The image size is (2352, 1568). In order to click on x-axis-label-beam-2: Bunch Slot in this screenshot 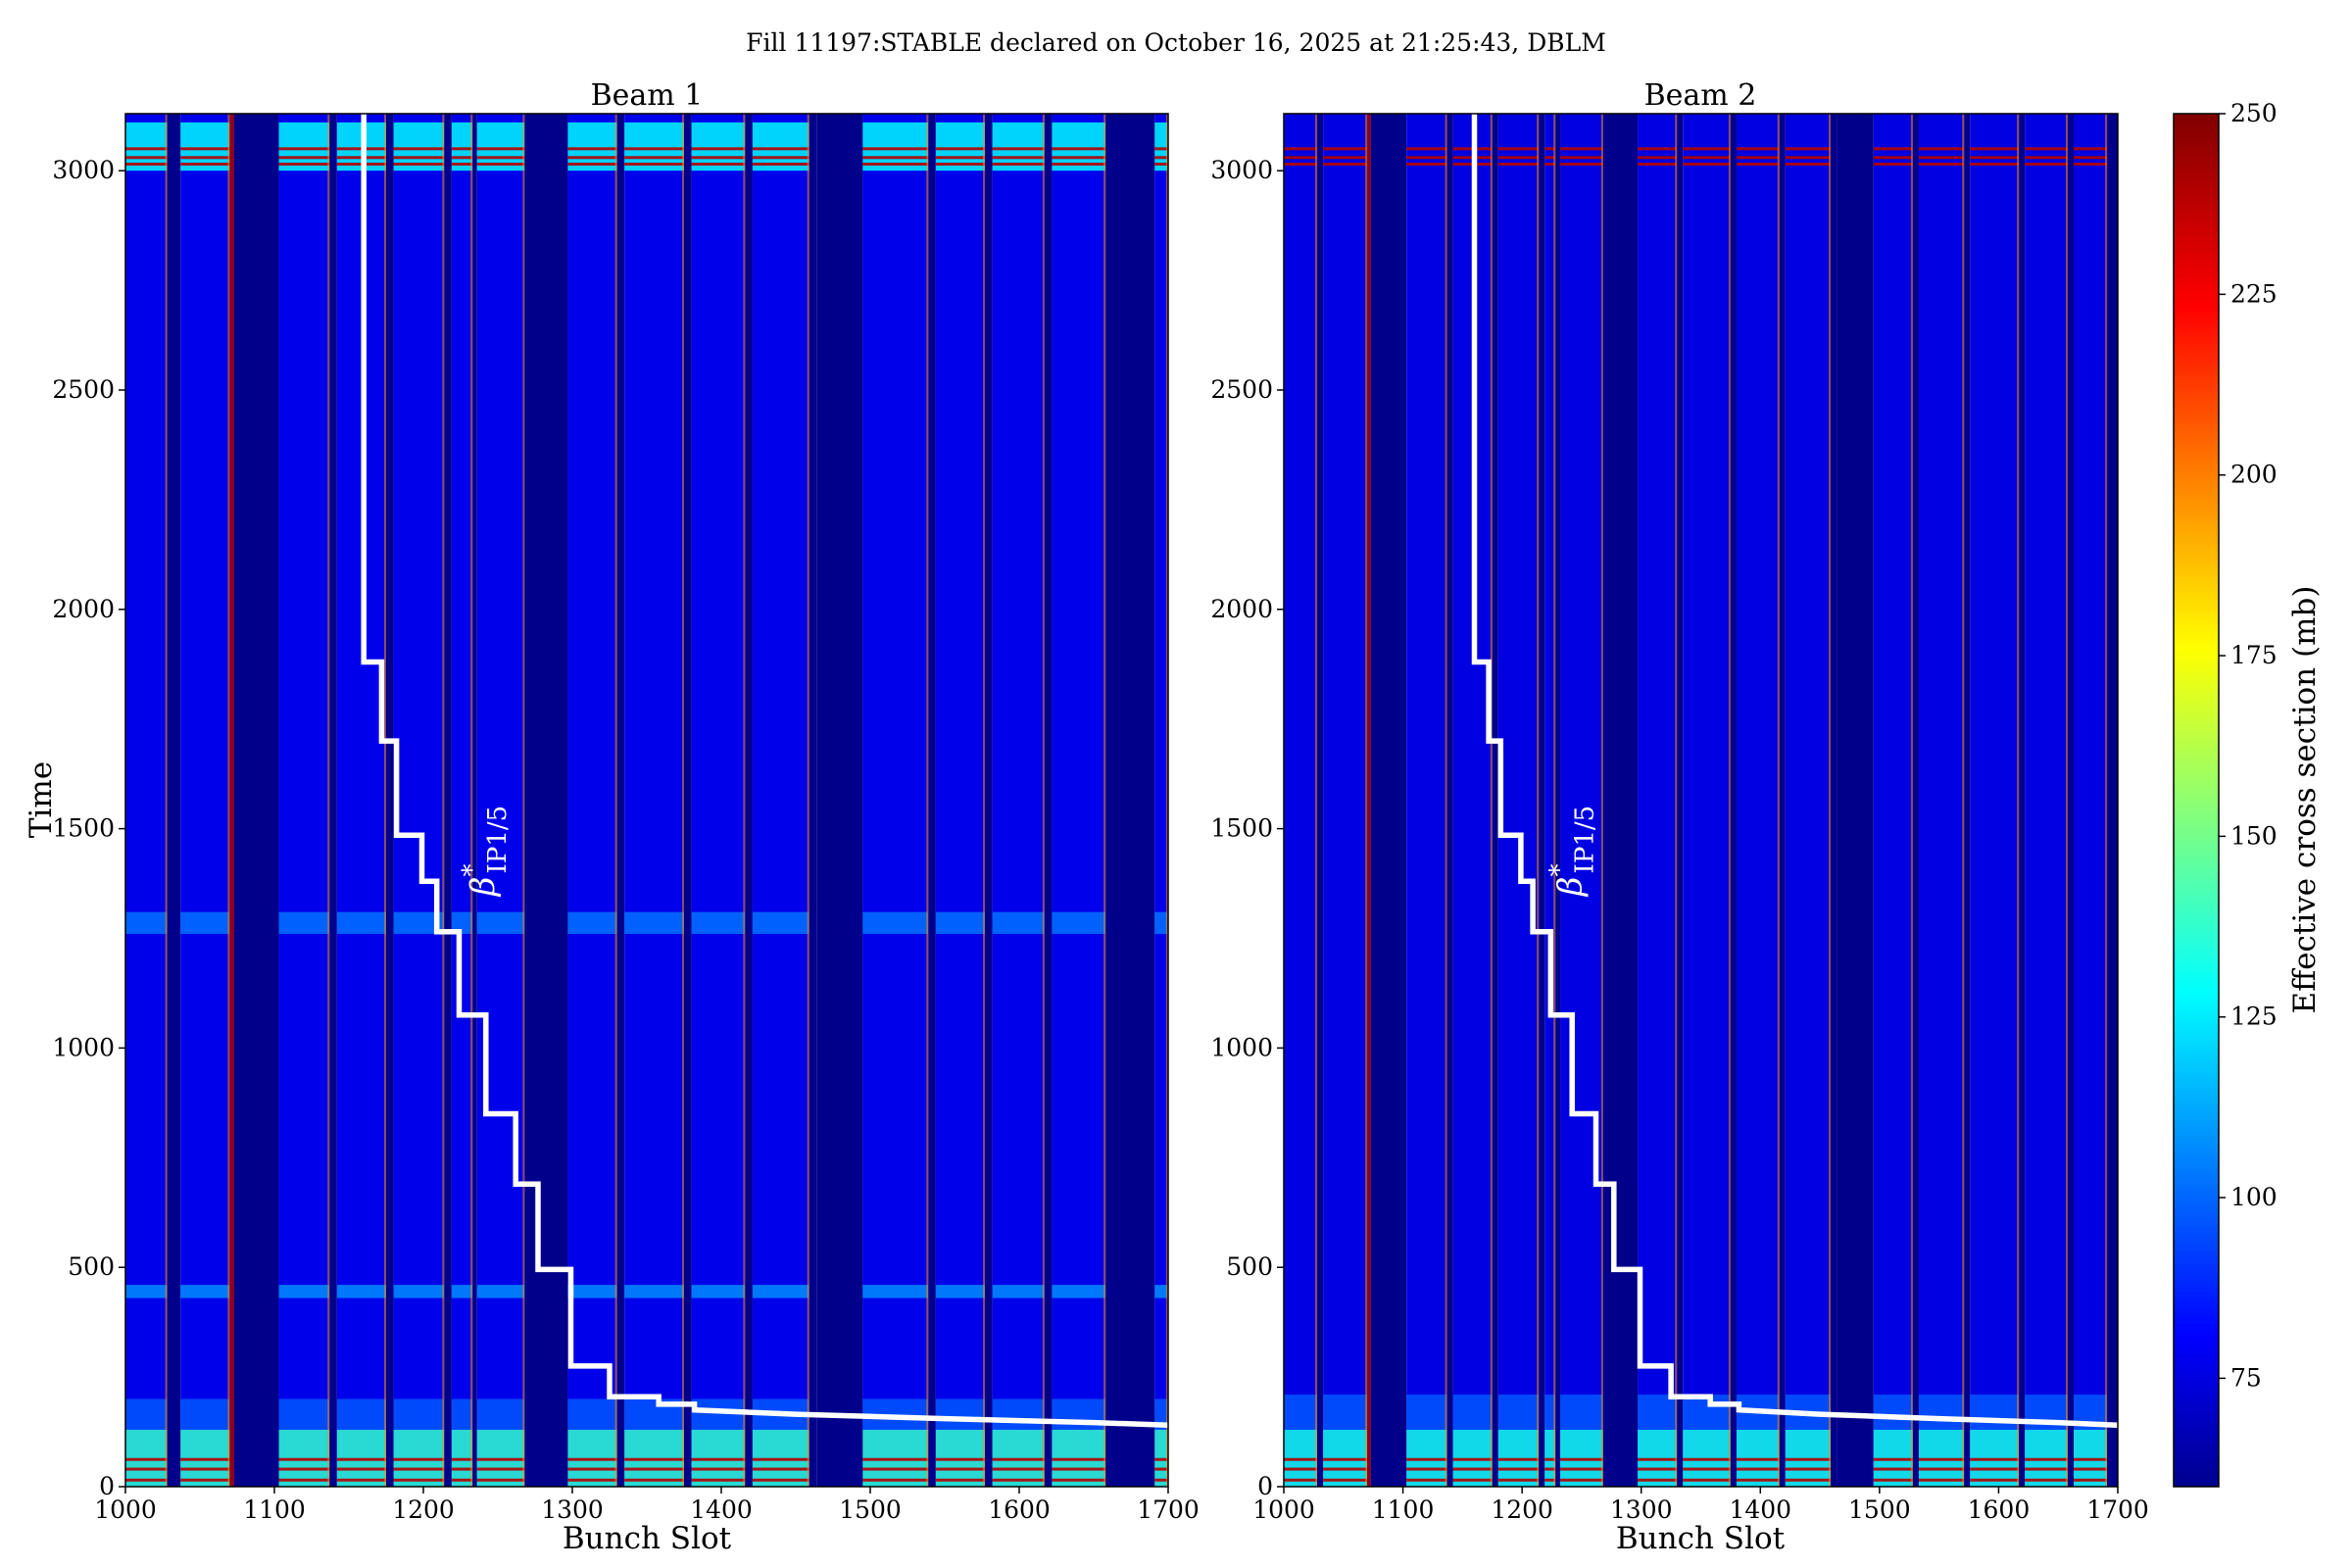, I will do `click(1701, 1538)`.